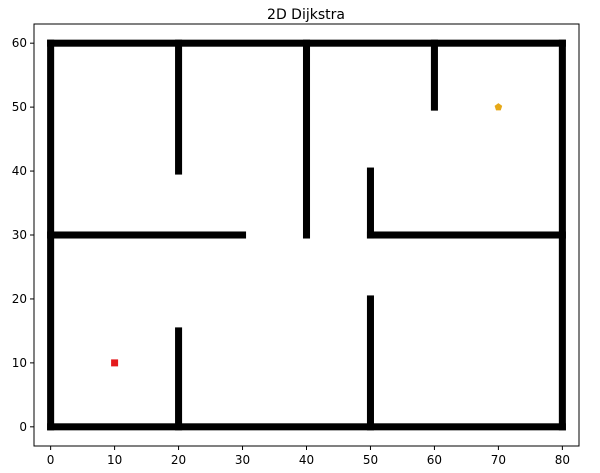  What do you see at coordinates (19, 107) in the screenshot?
I see `y-tick-label: 50` at bounding box center [19, 107].